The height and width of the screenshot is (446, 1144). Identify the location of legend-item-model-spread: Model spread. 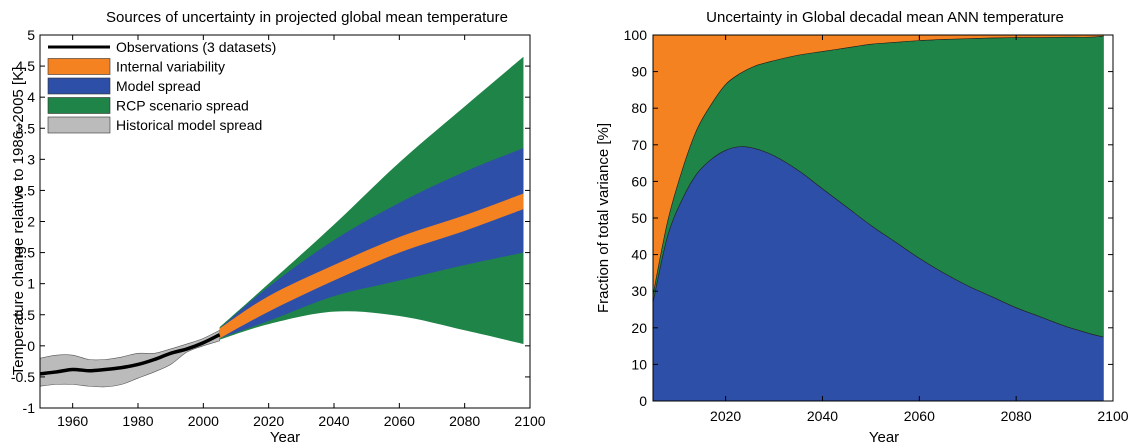
(124, 86).